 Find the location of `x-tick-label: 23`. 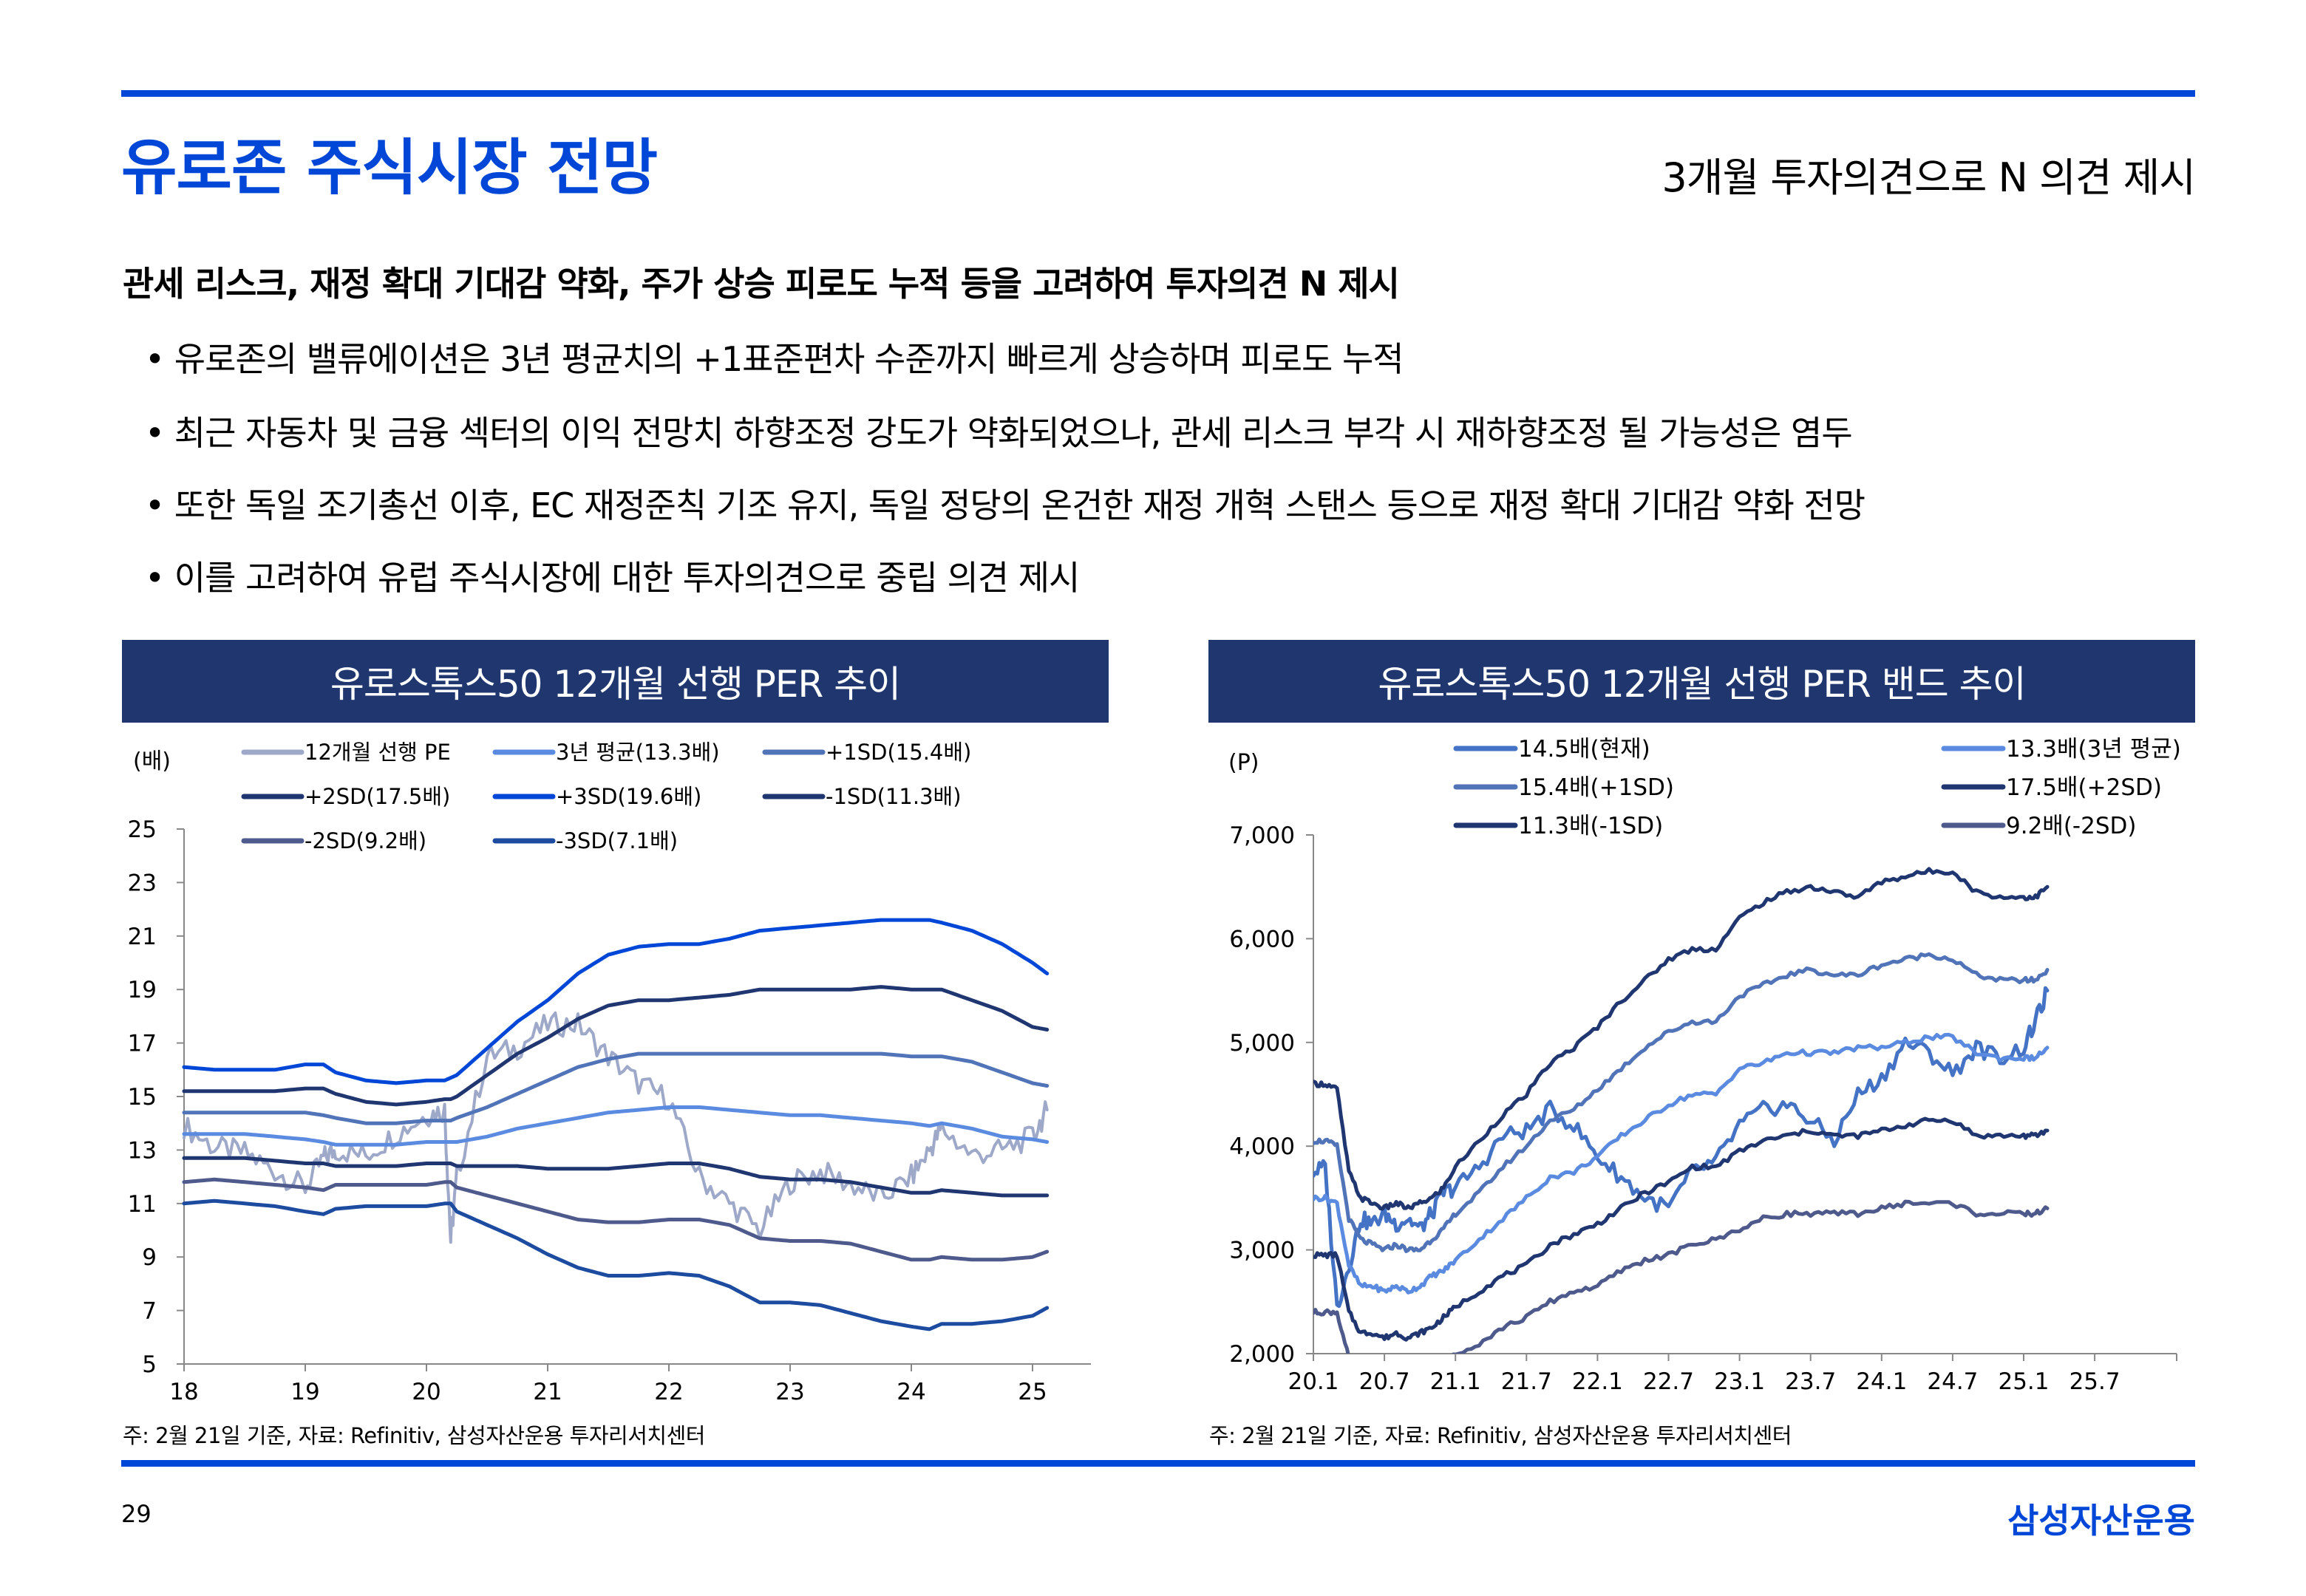

x-tick-label: 23 is located at coordinates (790, 1391).